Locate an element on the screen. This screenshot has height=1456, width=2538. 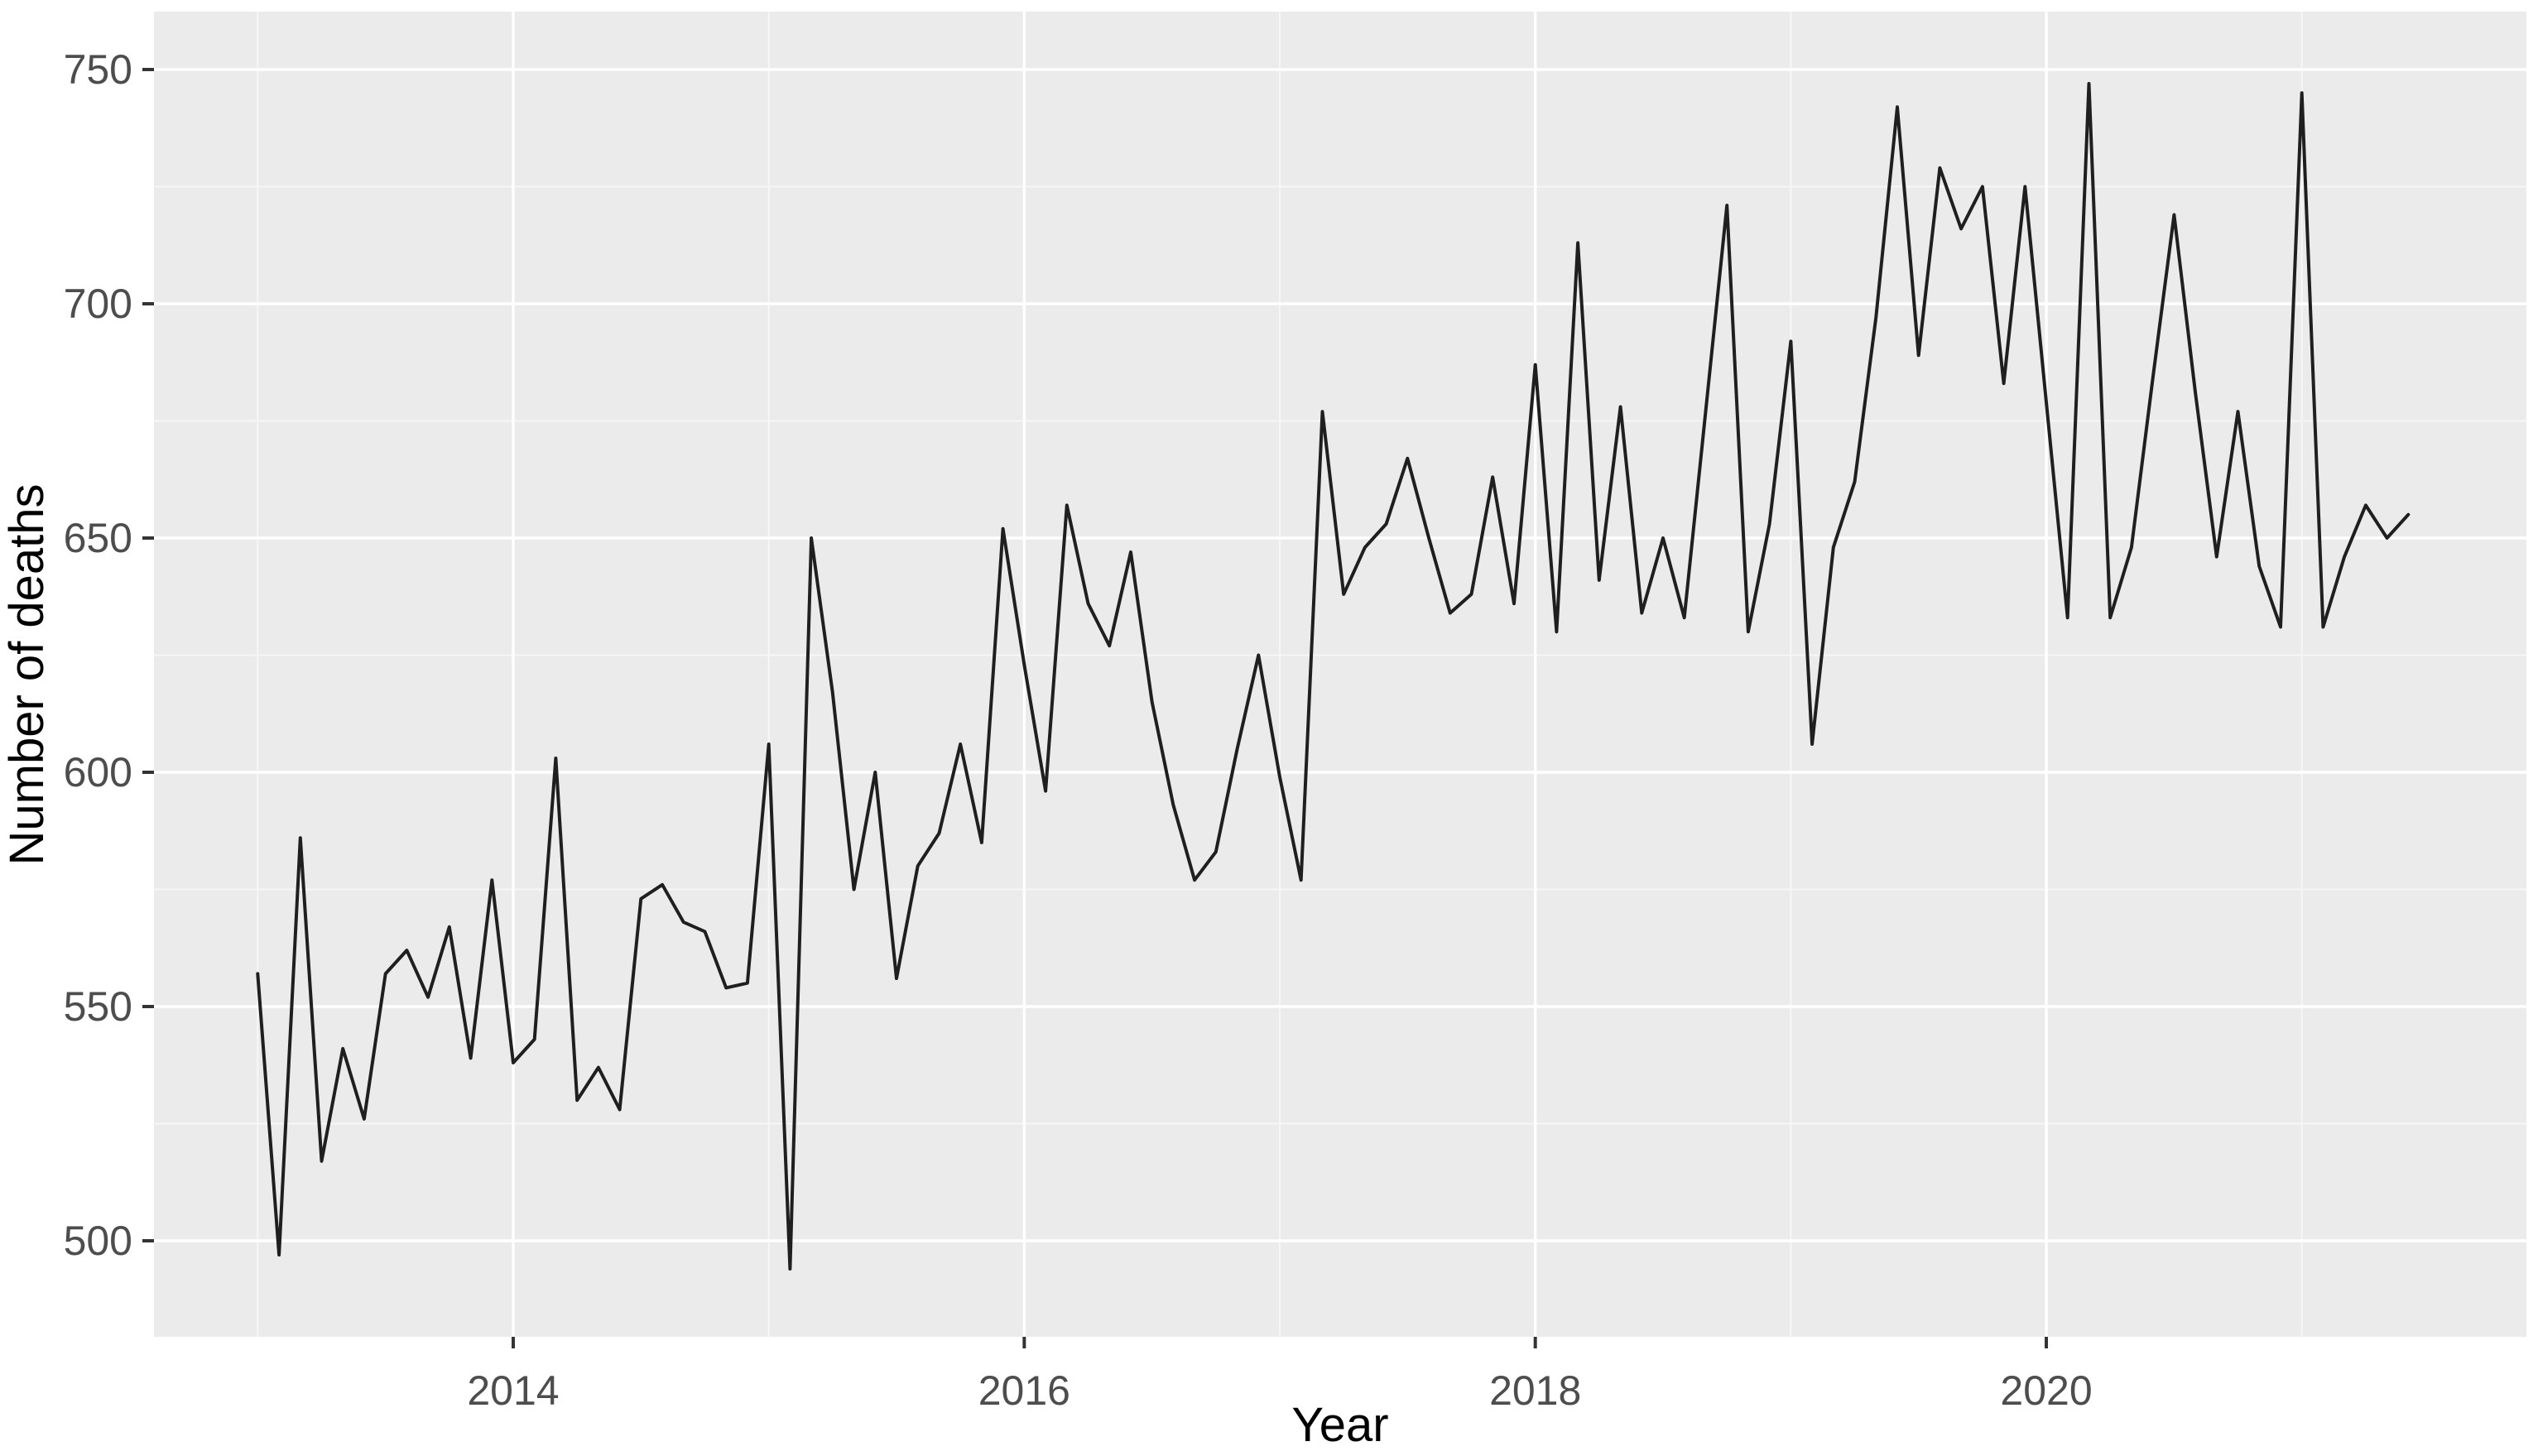
y-tick-label: 500 is located at coordinates (98, 1241).